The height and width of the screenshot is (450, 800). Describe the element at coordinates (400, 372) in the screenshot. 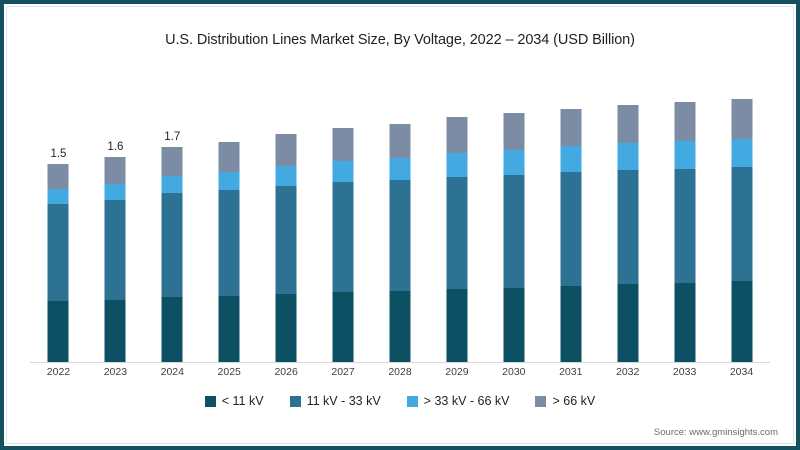

I see `x-tick-2028: 2028` at that location.